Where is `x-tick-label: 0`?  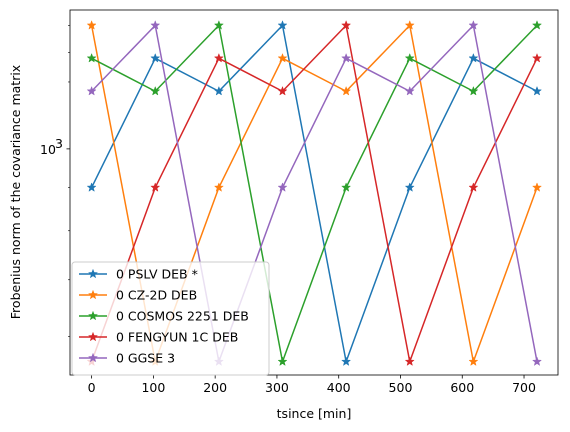 x-tick-label: 0 is located at coordinates (92, 387).